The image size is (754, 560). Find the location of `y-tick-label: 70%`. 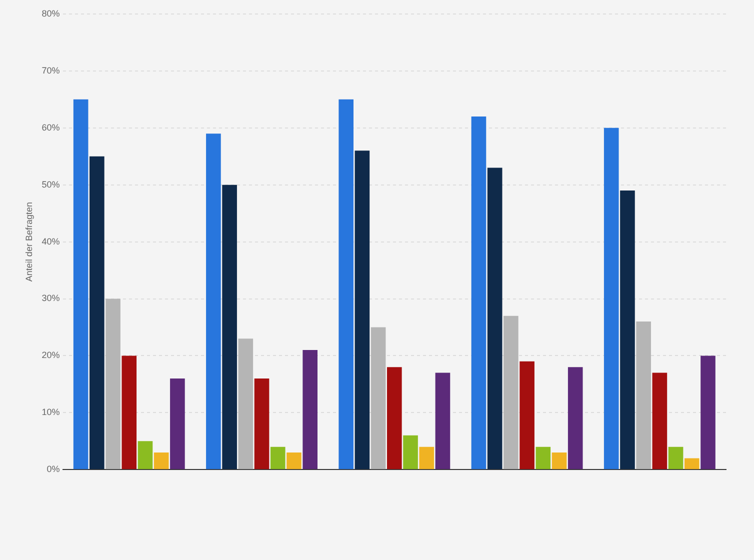

y-tick-label: 70% is located at coordinates (51, 70).